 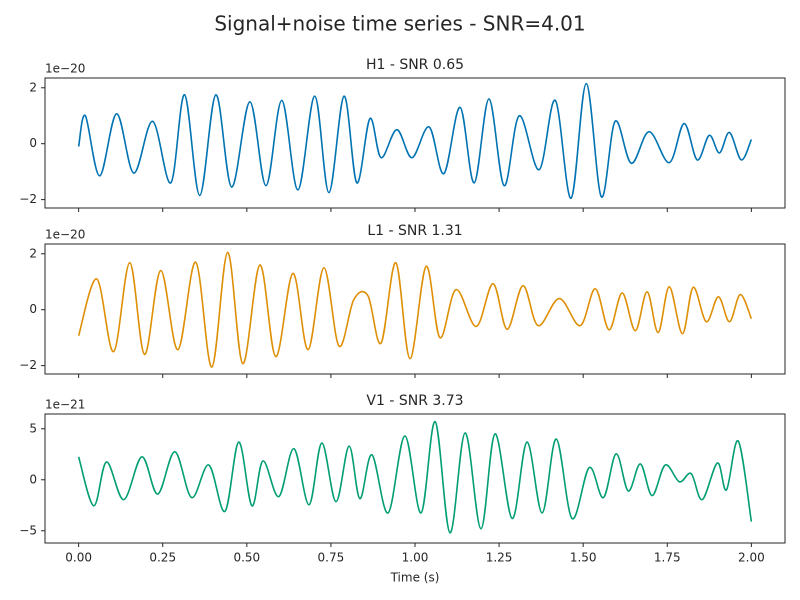 I want to click on panel-title: V1 - SNR 3.73, so click(x=414, y=401).